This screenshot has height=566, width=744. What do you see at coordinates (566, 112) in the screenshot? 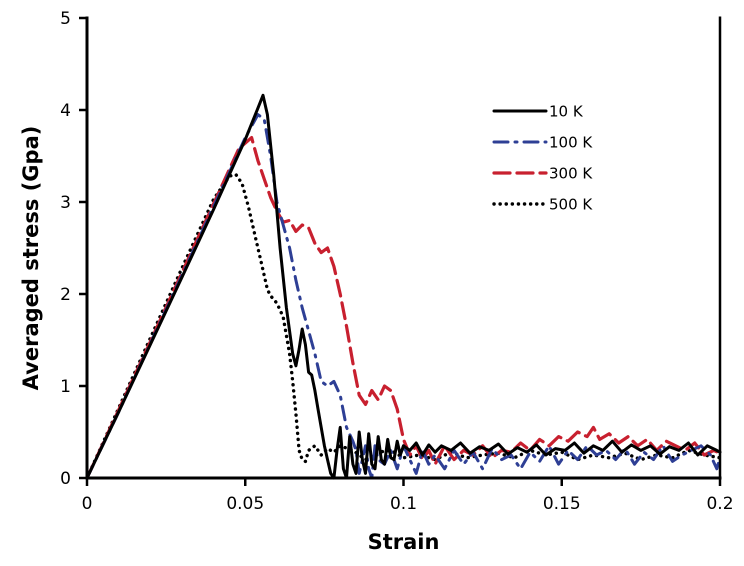
I see `legend-label: 10 K` at bounding box center [566, 112].